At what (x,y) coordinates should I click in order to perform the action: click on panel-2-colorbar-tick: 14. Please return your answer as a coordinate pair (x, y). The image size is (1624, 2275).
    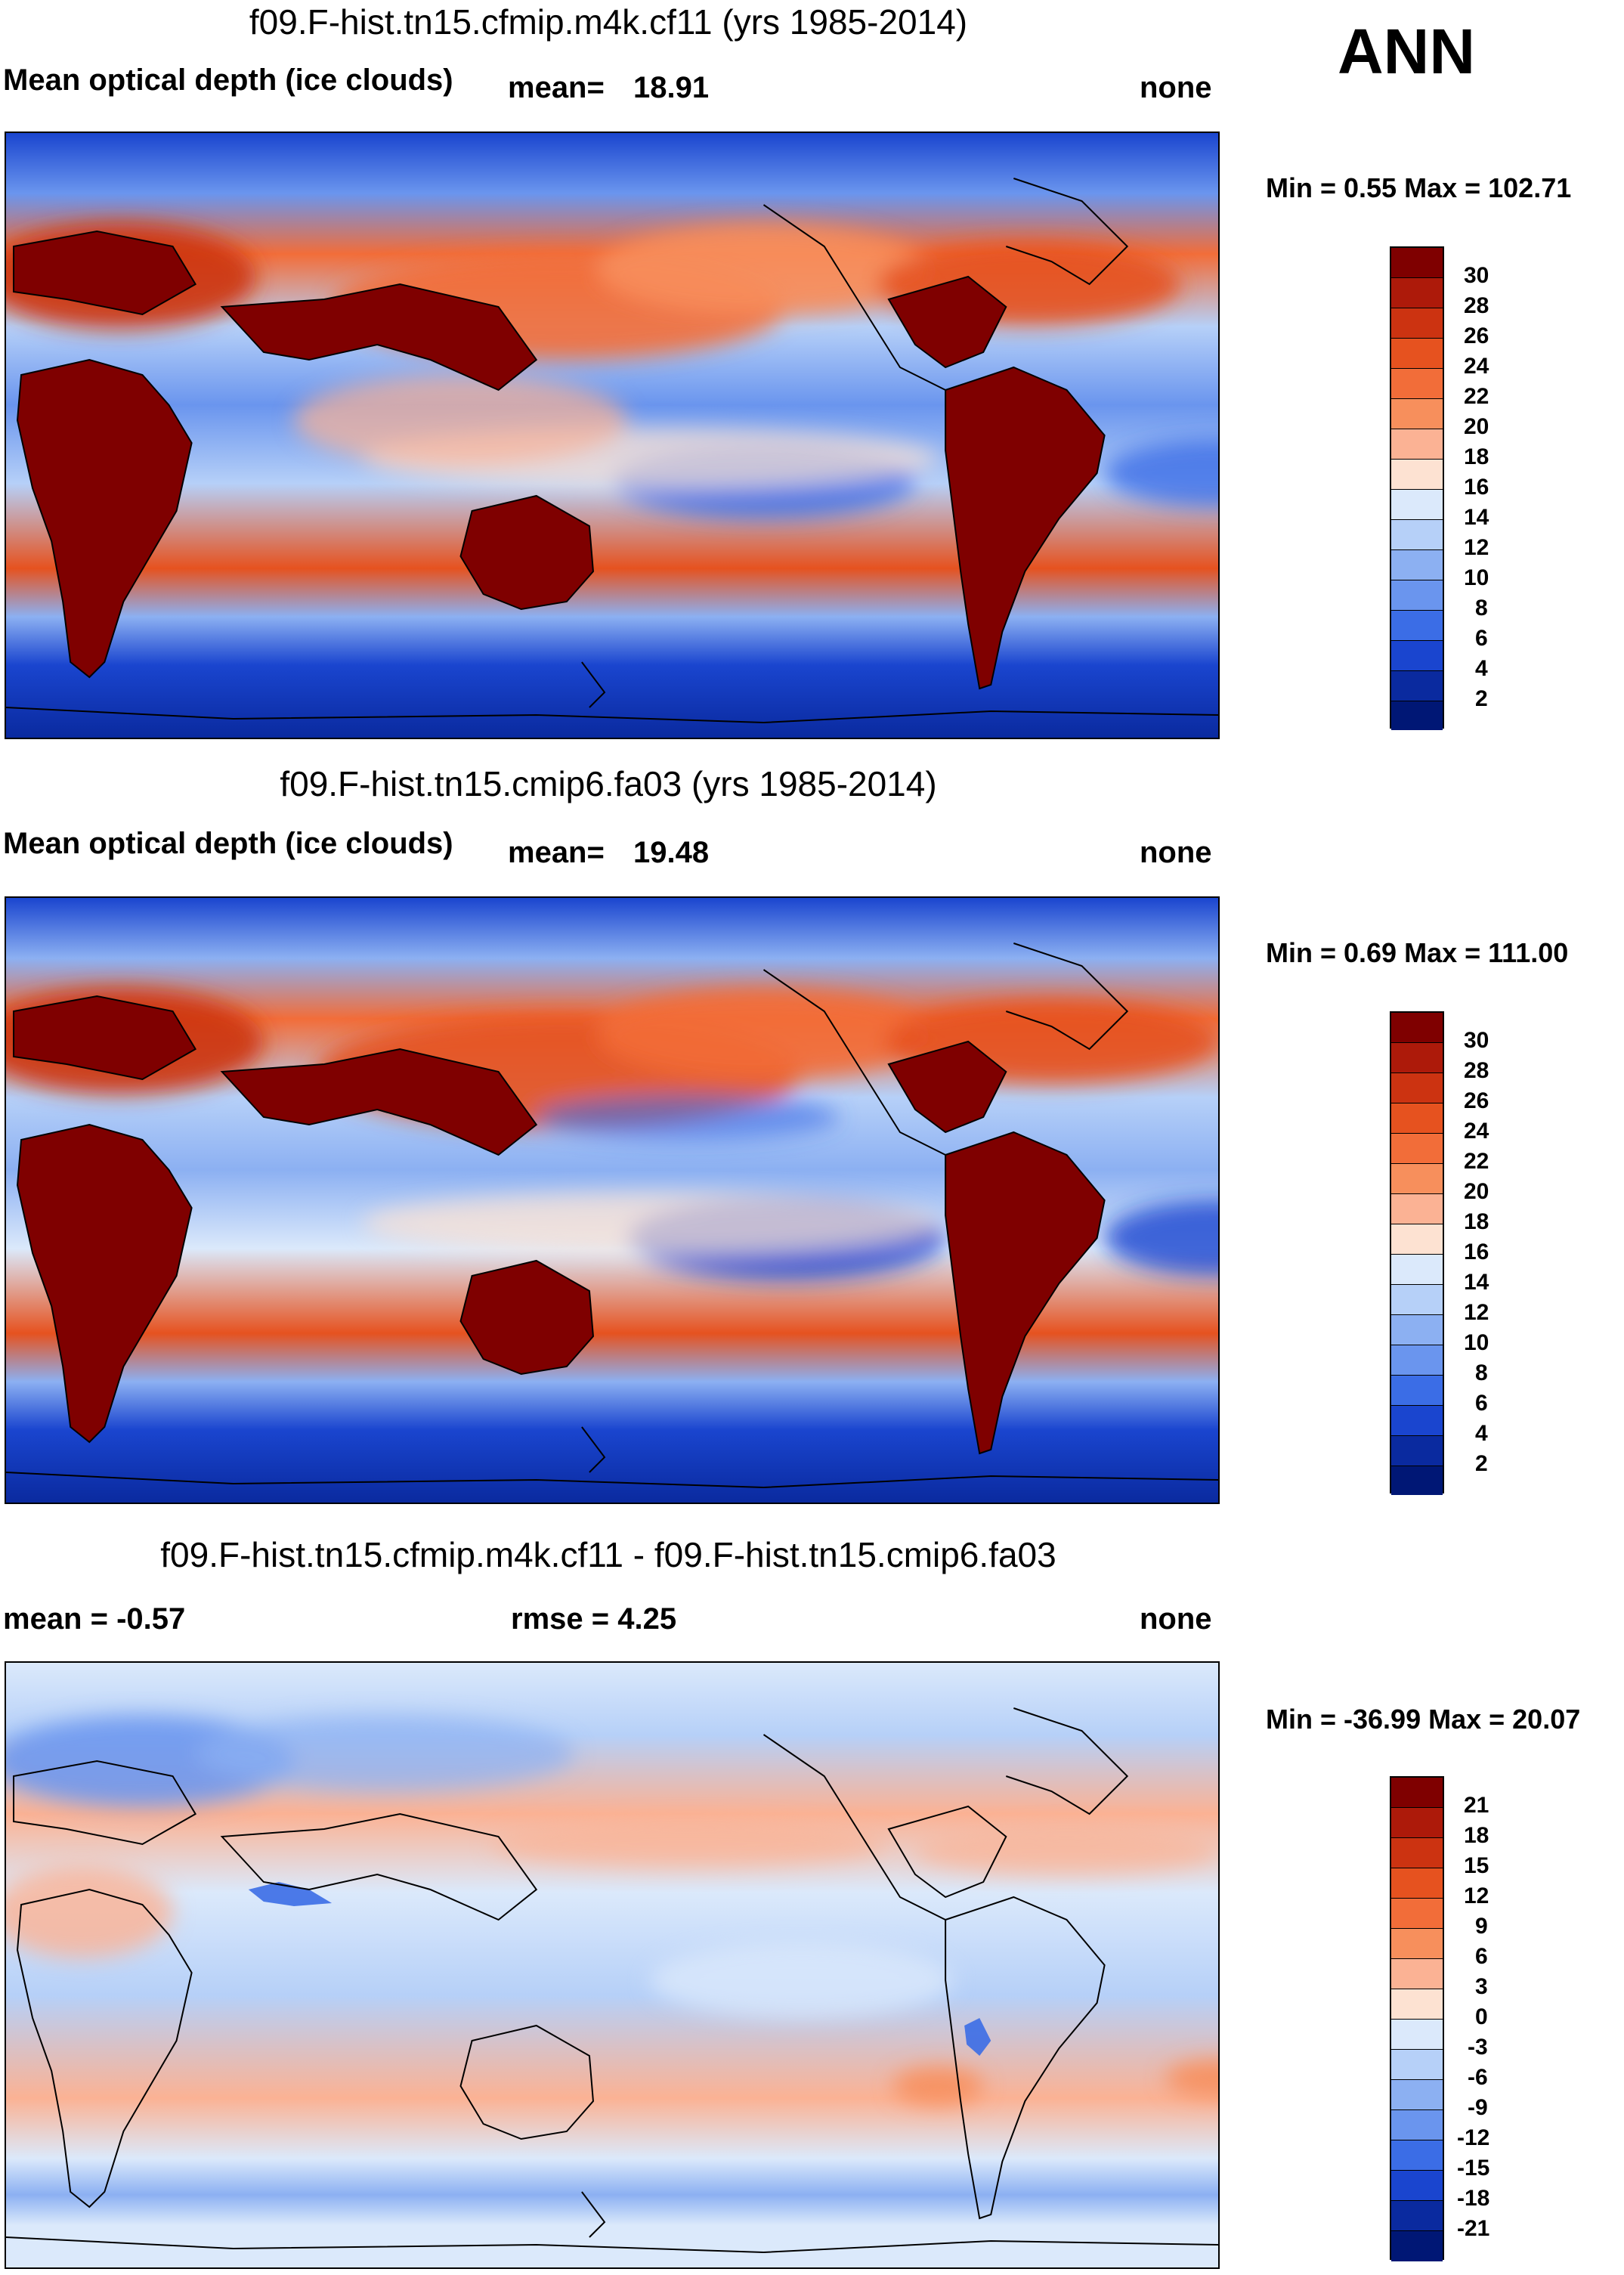
    Looking at the image, I should click on (1476, 1282).